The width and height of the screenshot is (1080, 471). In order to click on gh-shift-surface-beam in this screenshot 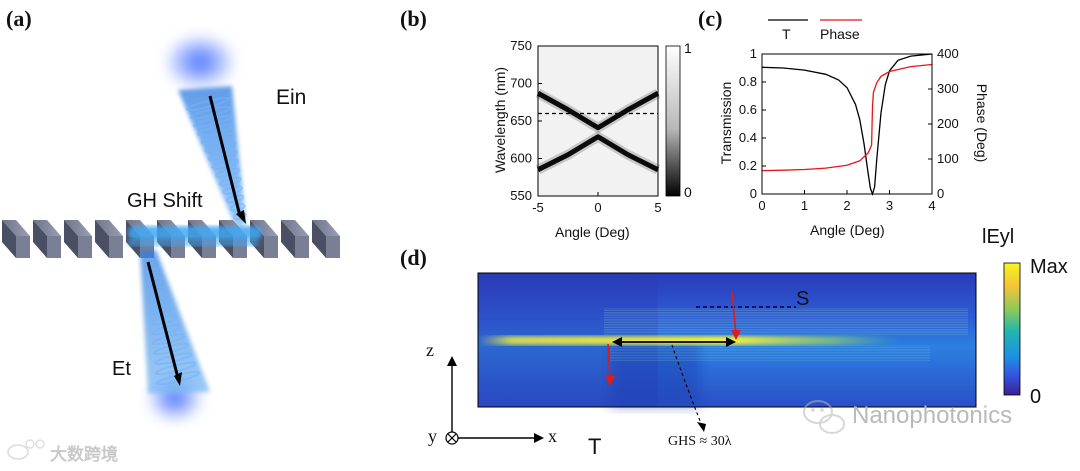, I will do `click(195, 233)`.